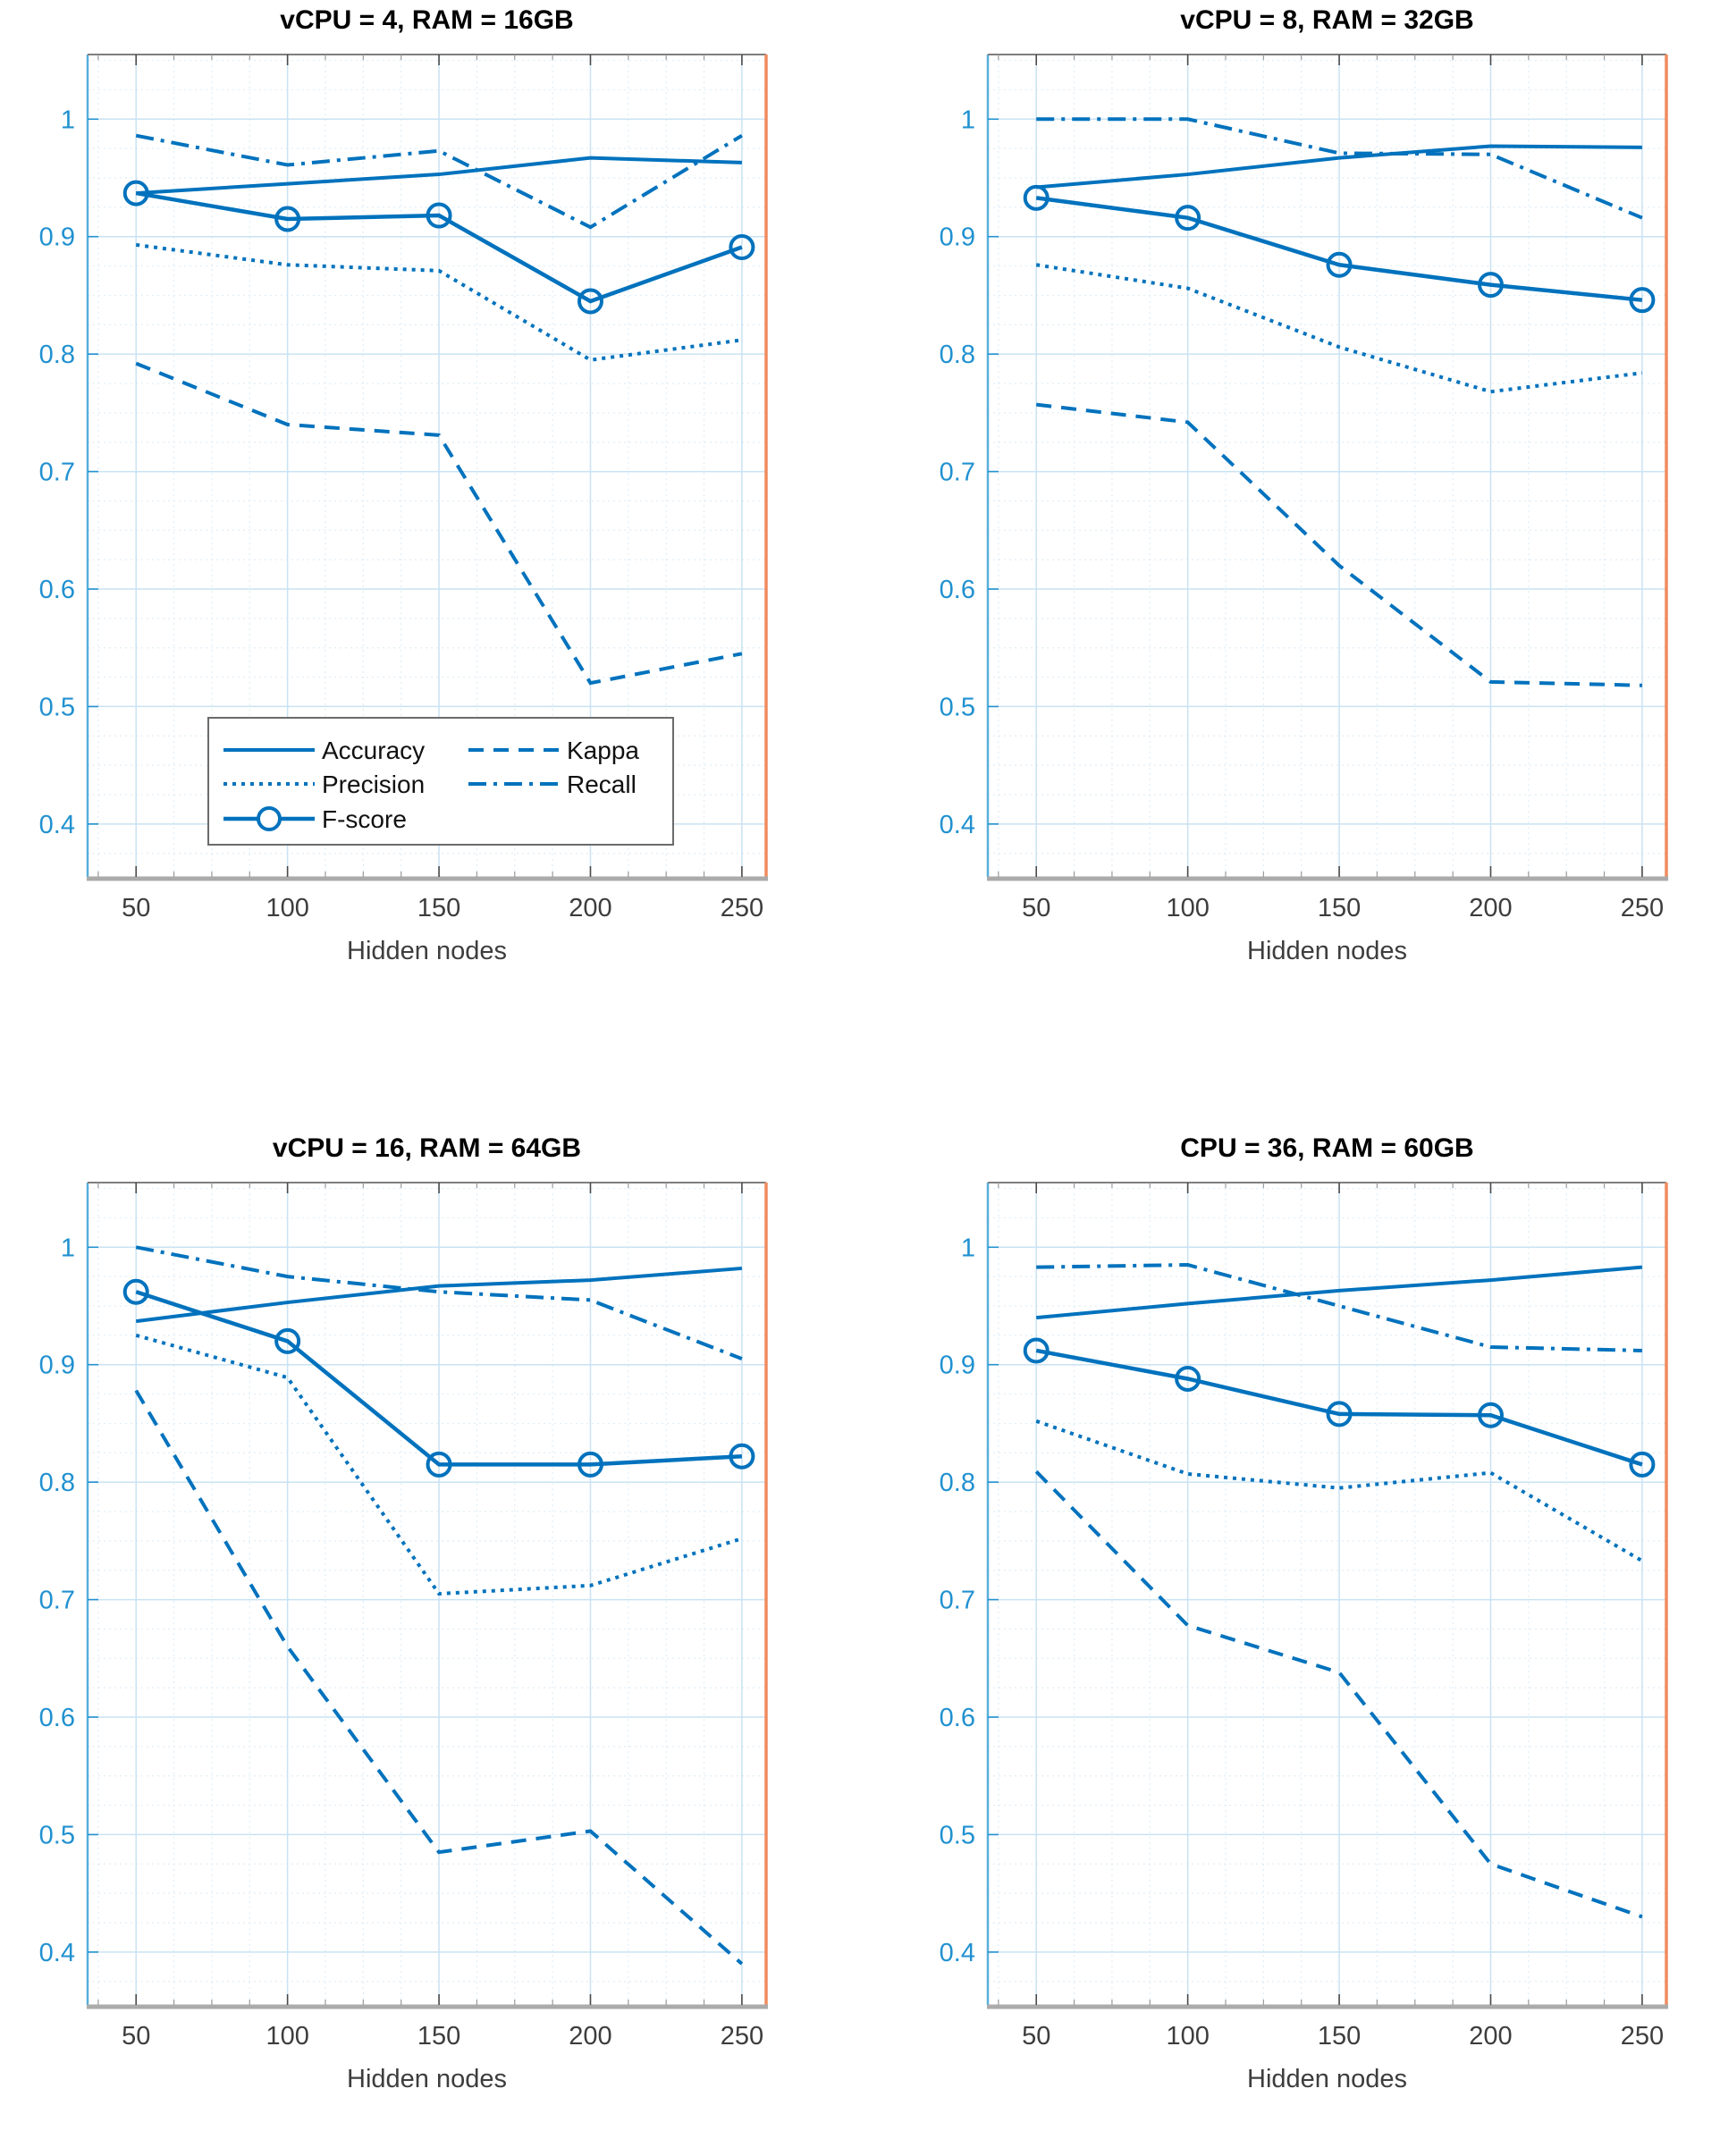 The width and height of the screenshot is (1720, 2156). I want to click on series-kappa-line, so click(1338, 545).